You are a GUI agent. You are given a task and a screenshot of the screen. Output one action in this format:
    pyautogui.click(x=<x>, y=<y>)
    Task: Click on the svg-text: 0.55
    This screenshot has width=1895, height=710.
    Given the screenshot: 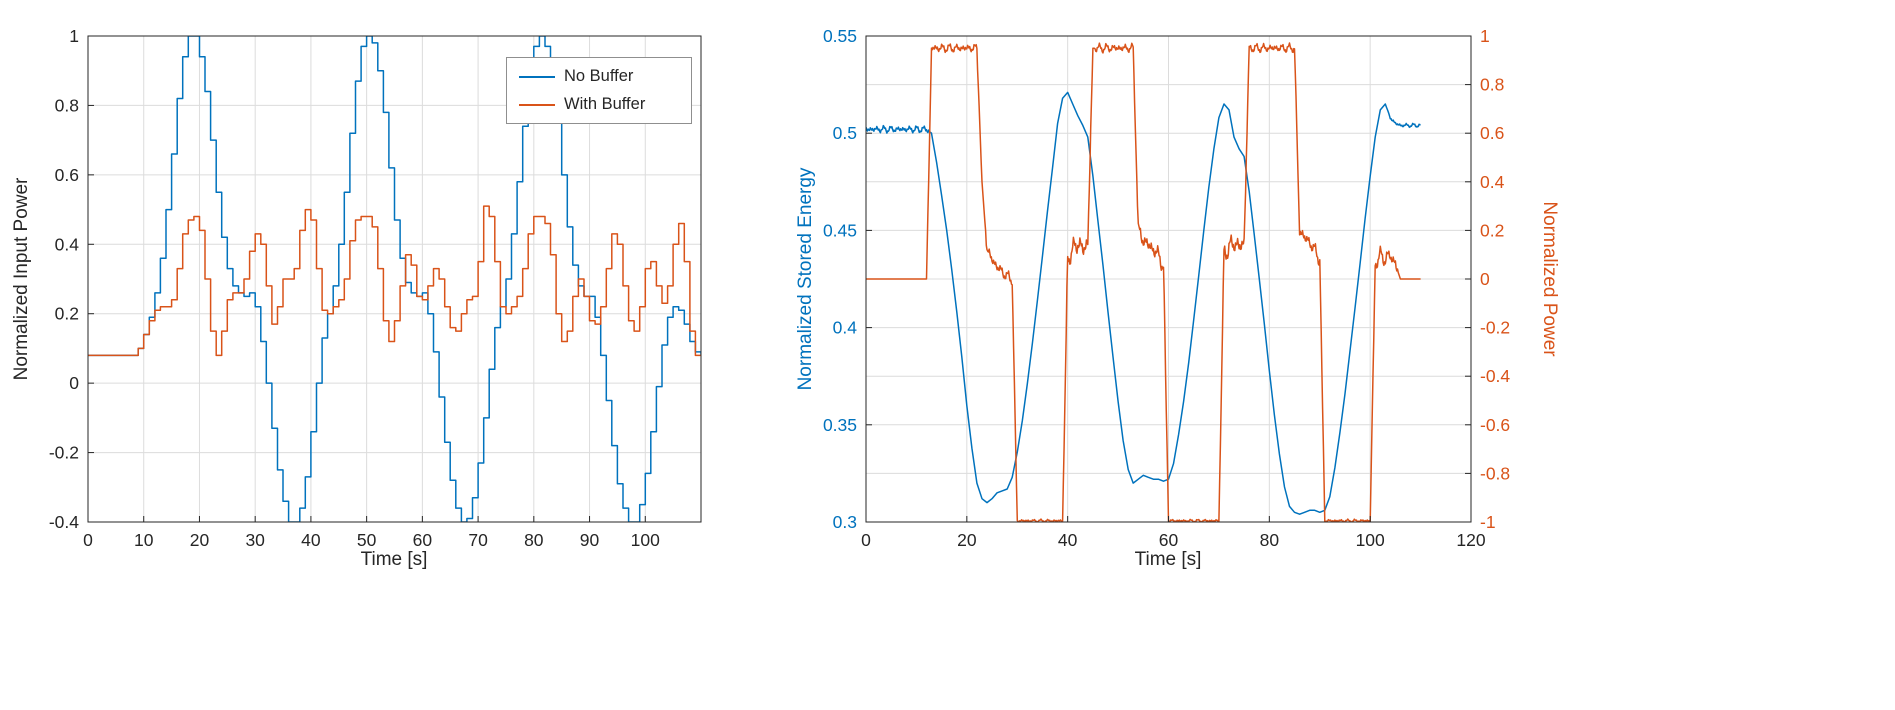 What is the action you would take?
    pyautogui.click(x=840, y=36)
    